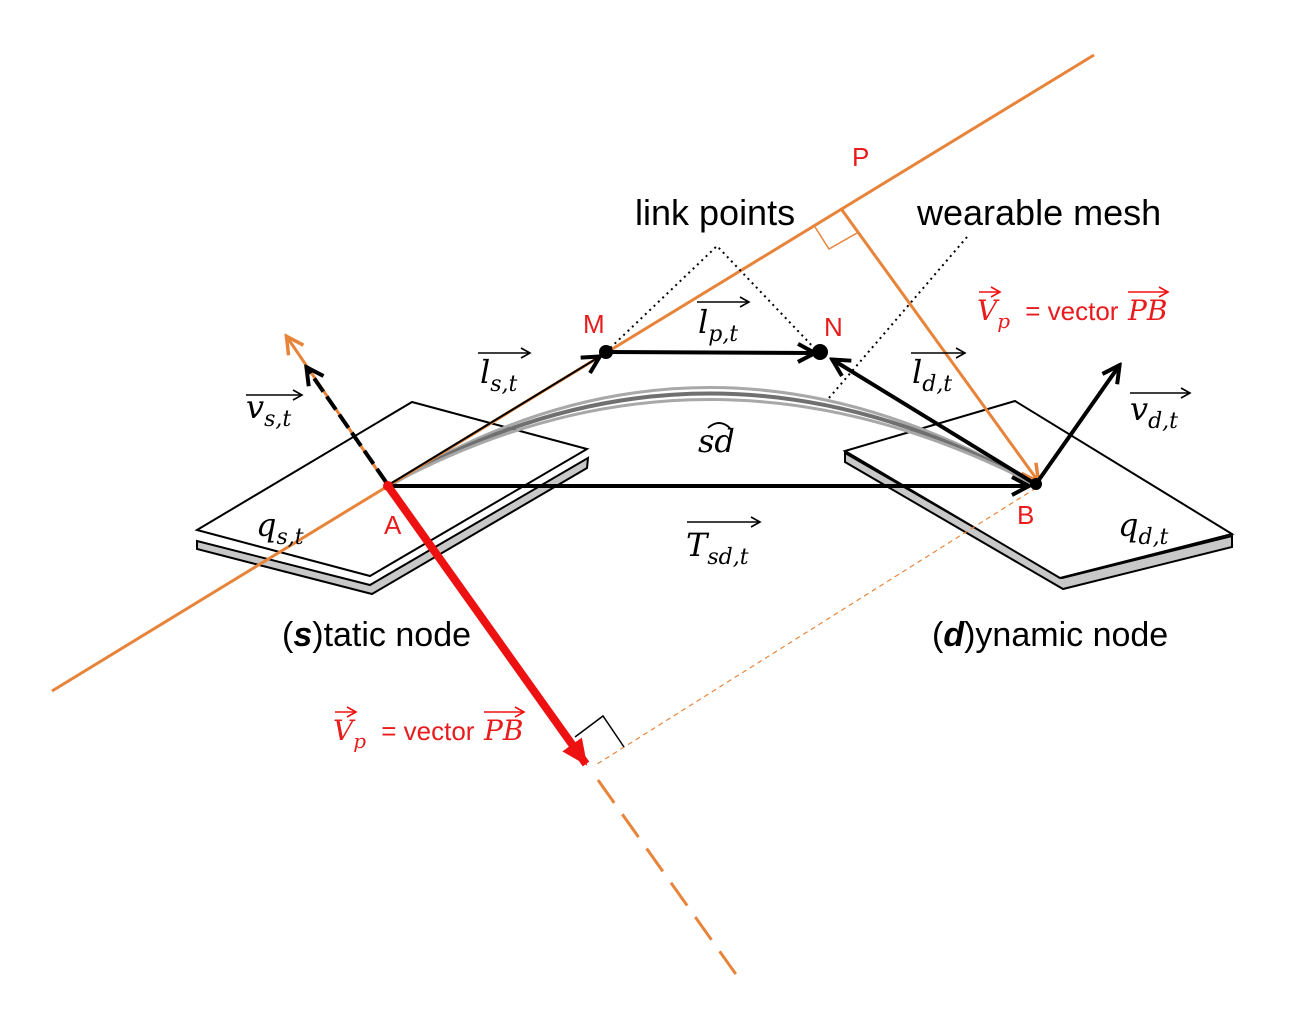 This screenshot has height=1029, width=1300. What do you see at coordinates (1038, 212) in the screenshot?
I see `wearable-mesh-label: wearable mesh` at bounding box center [1038, 212].